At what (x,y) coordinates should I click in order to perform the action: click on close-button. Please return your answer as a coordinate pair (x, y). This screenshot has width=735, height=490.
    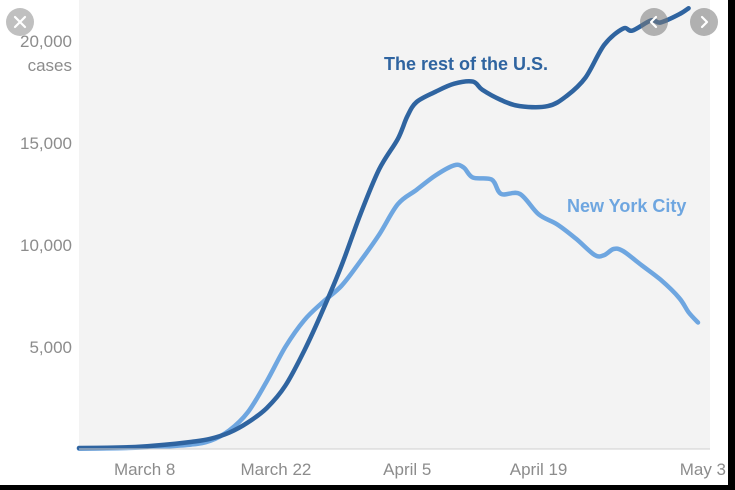
    Looking at the image, I should click on (20, 22).